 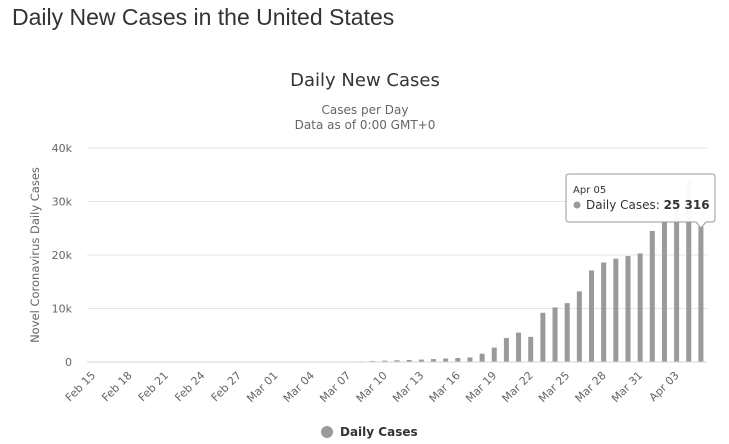 I want to click on chart-title: Daily New Cases, so click(x=365, y=80).